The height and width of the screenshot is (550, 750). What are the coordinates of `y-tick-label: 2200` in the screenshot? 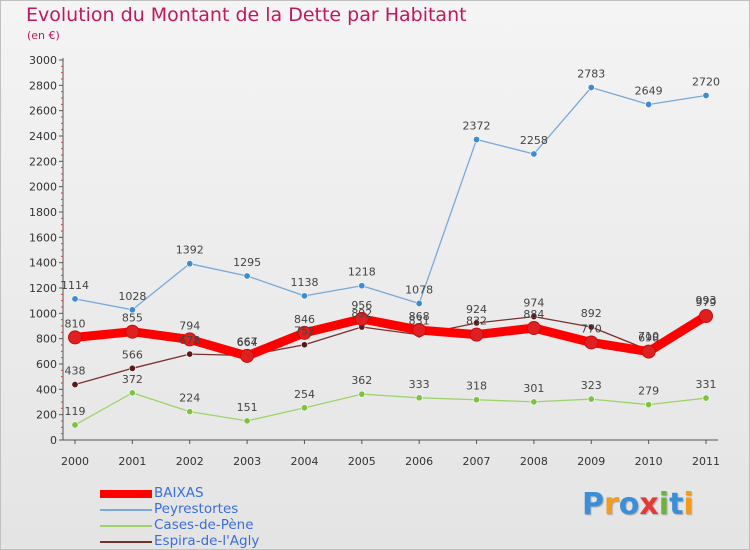 It's located at (43, 161).